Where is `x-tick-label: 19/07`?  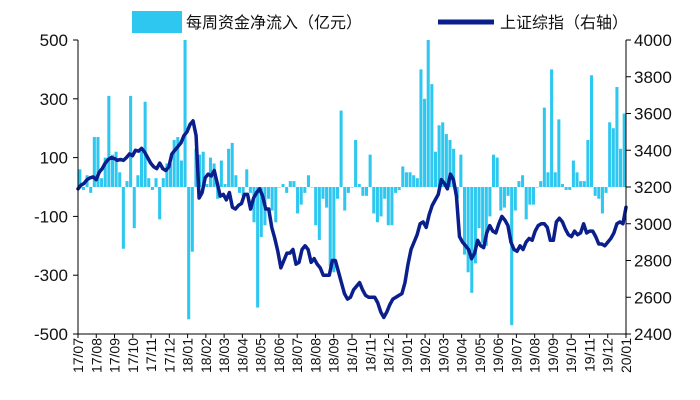
x-tick-label: 19/07 is located at coordinates (516, 355).